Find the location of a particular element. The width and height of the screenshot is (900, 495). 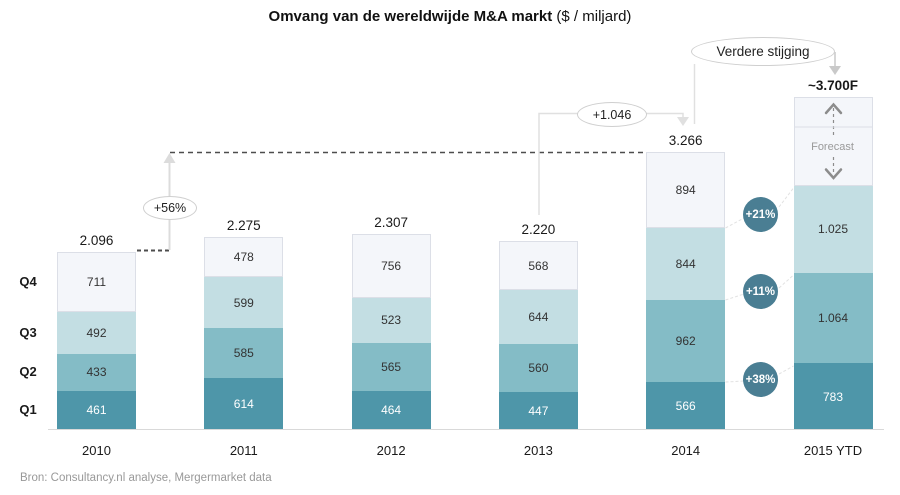

segment-q1-2011: 614 is located at coordinates (244, 403).